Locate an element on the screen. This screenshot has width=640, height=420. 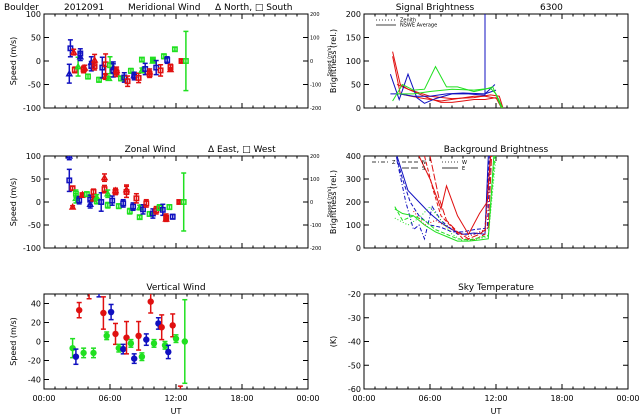
zonal-title: Zonal Wind is located at coordinates (150, 150).